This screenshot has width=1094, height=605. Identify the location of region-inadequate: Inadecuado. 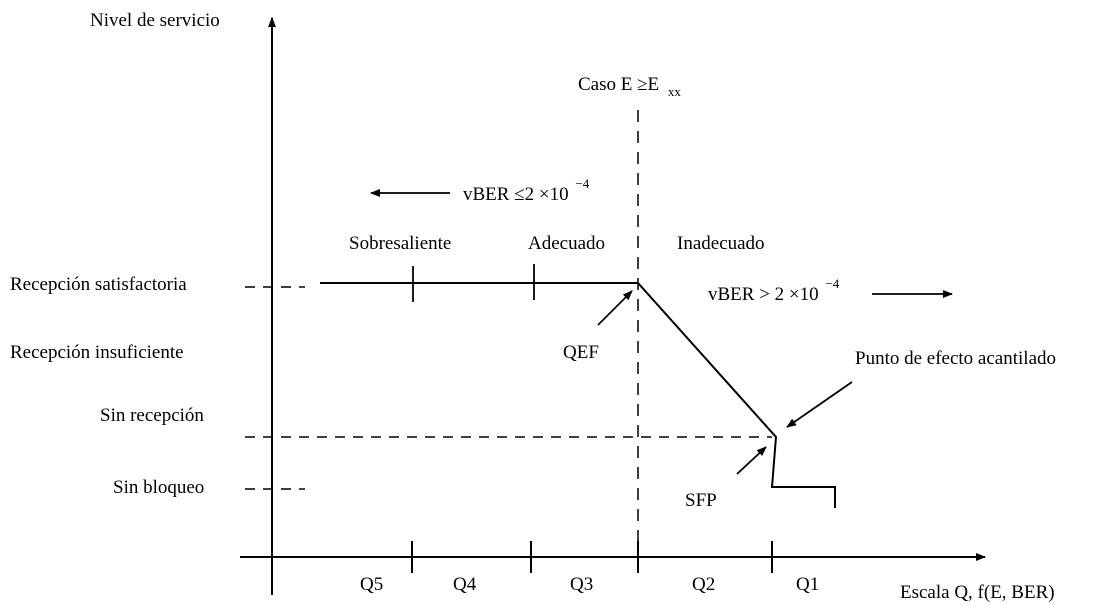
(721, 243).